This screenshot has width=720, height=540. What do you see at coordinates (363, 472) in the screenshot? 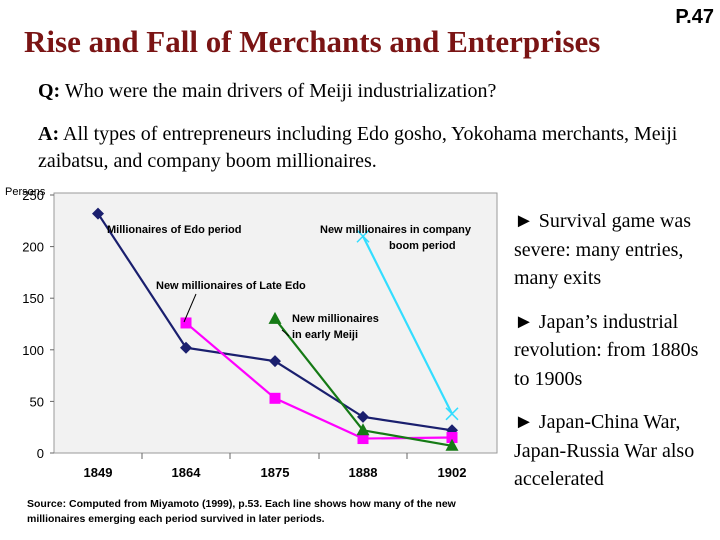
I see `x-tick-label: 1888` at bounding box center [363, 472].